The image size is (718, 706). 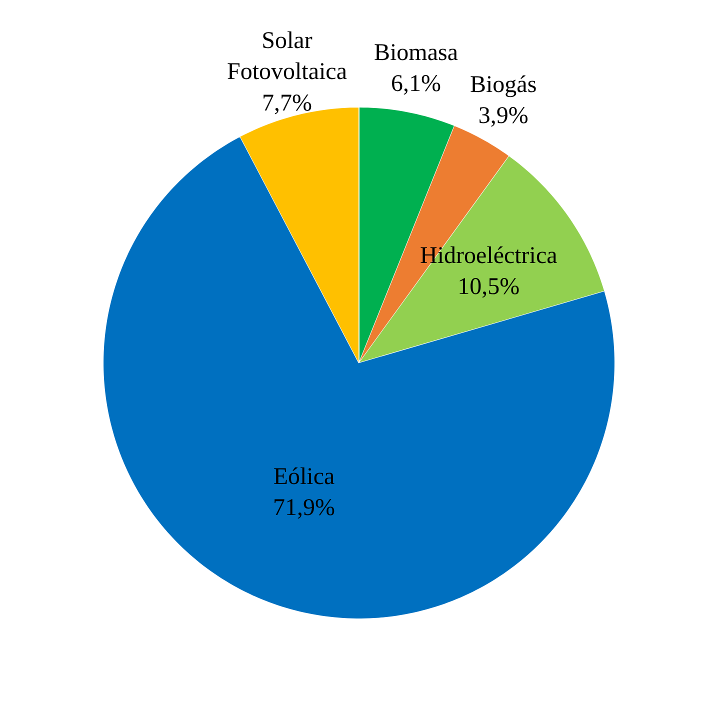 What do you see at coordinates (287, 103) in the screenshot?
I see `data-label: 7,7%` at bounding box center [287, 103].